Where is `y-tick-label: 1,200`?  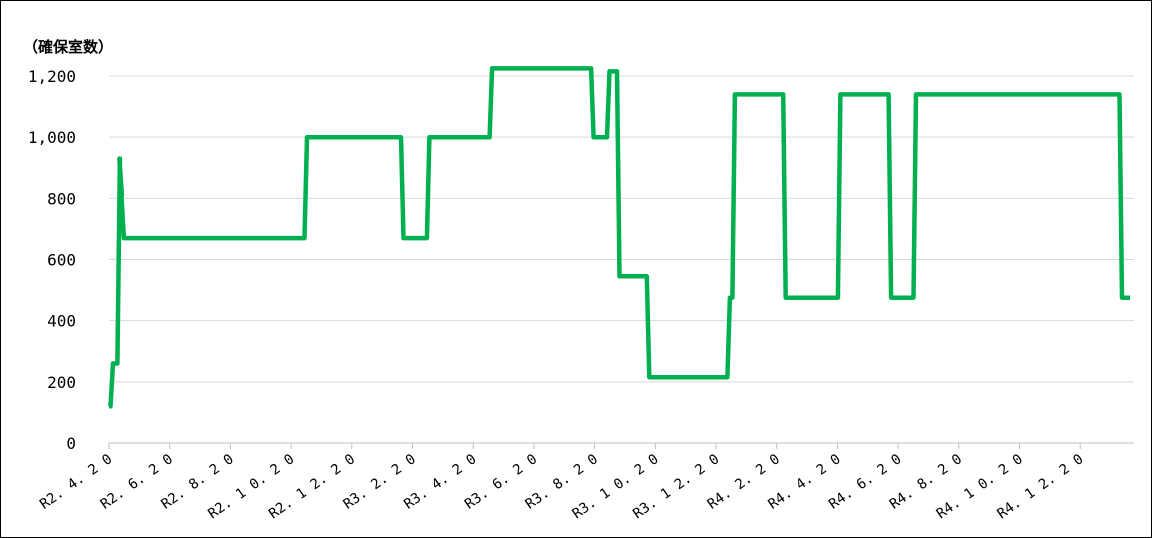
y-tick-label: 1,200 is located at coordinates (52, 76).